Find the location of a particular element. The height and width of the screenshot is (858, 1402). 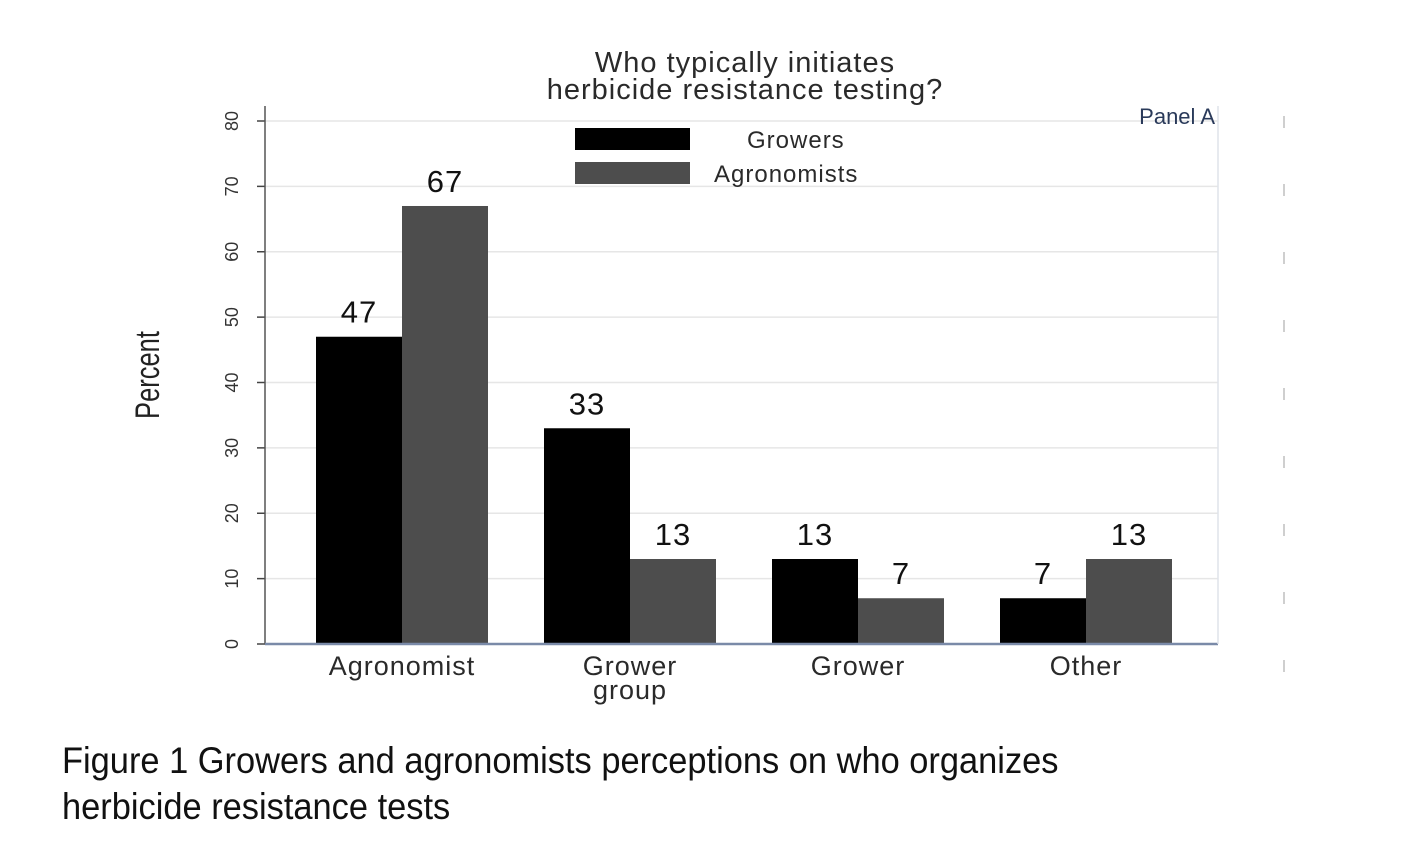

category-label: group is located at coordinates (630, 690).